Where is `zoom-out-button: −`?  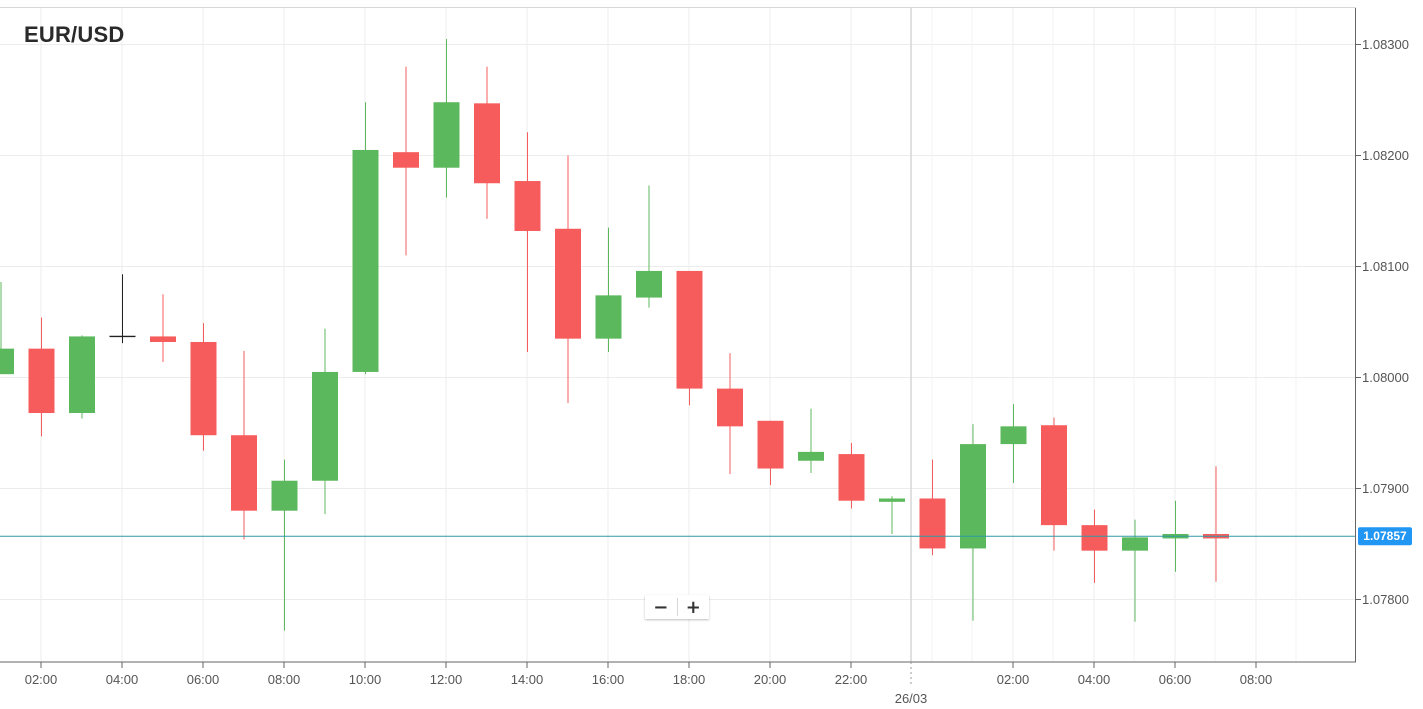 zoom-out-button: − is located at coordinates (661, 607).